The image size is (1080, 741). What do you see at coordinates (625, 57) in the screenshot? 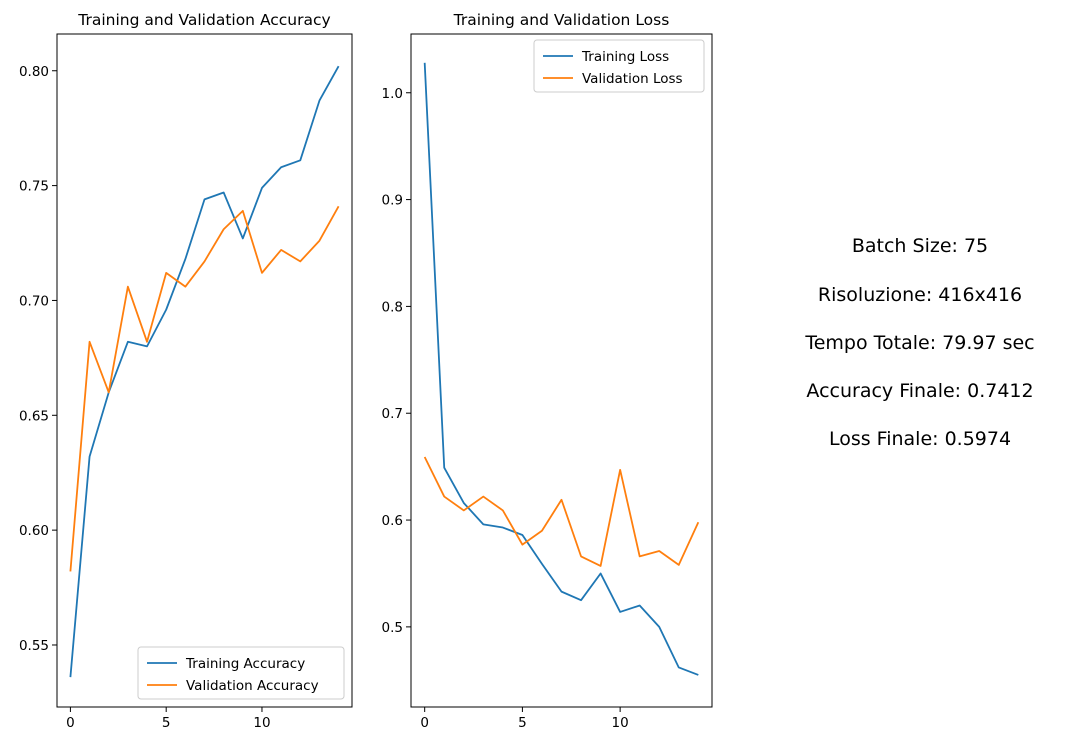
I see `legend-label: Training Loss` at bounding box center [625, 57].